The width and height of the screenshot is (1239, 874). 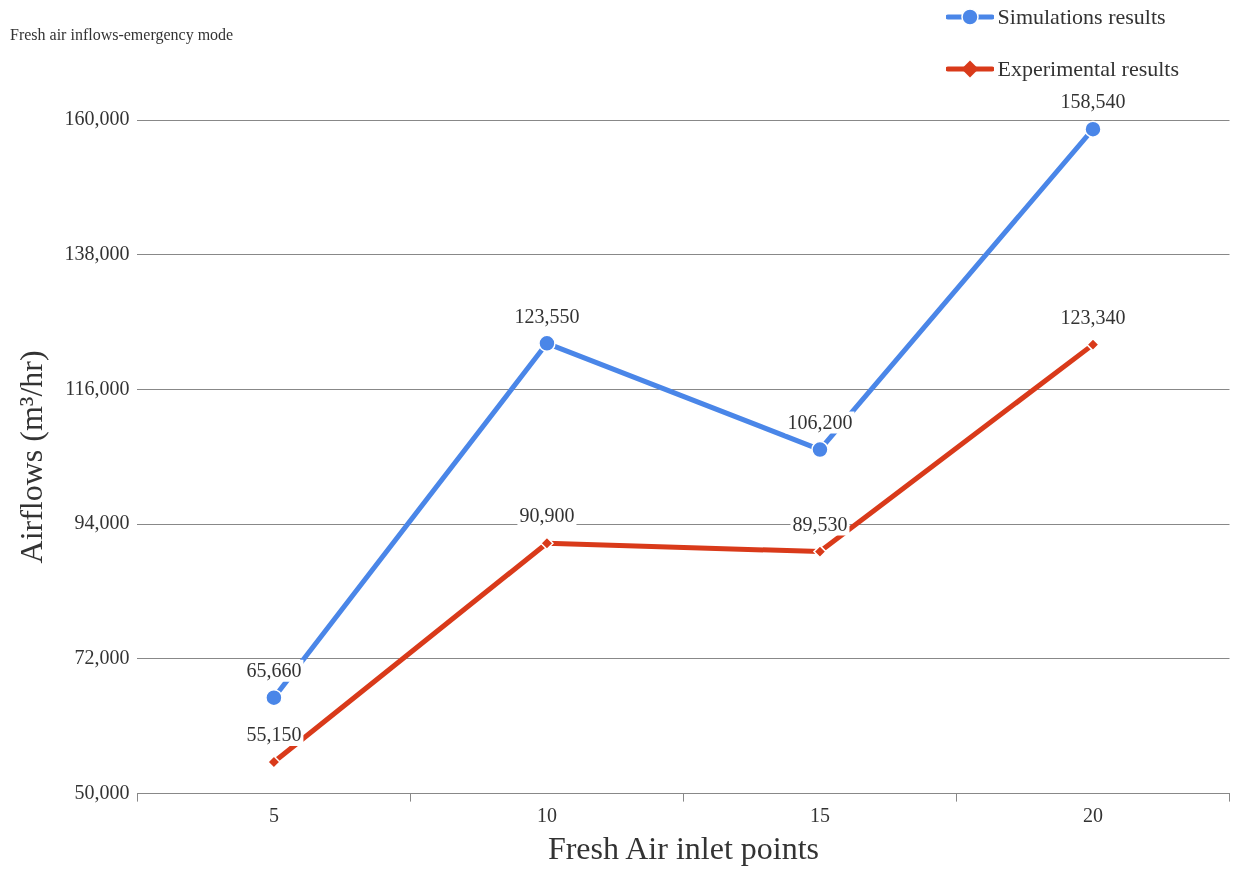 What do you see at coordinates (1093, 101) in the screenshot?
I see `data-label: 158,540` at bounding box center [1093, 101].